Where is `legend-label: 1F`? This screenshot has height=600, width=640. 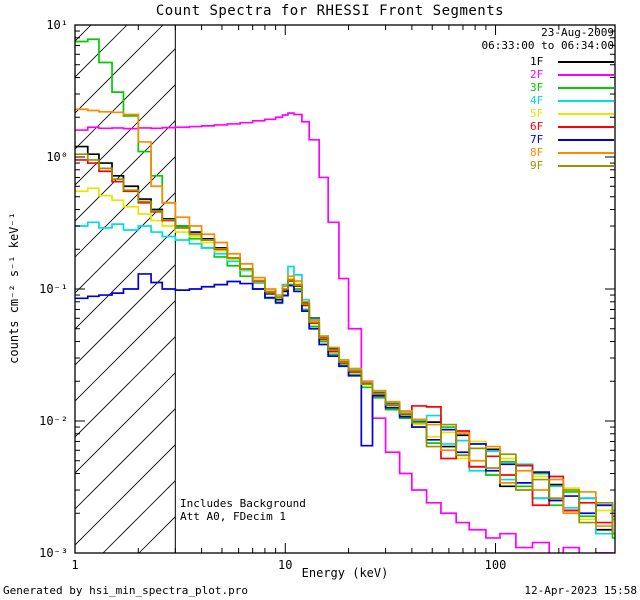 legend-label: 1F is located at coordinates (537, 61).